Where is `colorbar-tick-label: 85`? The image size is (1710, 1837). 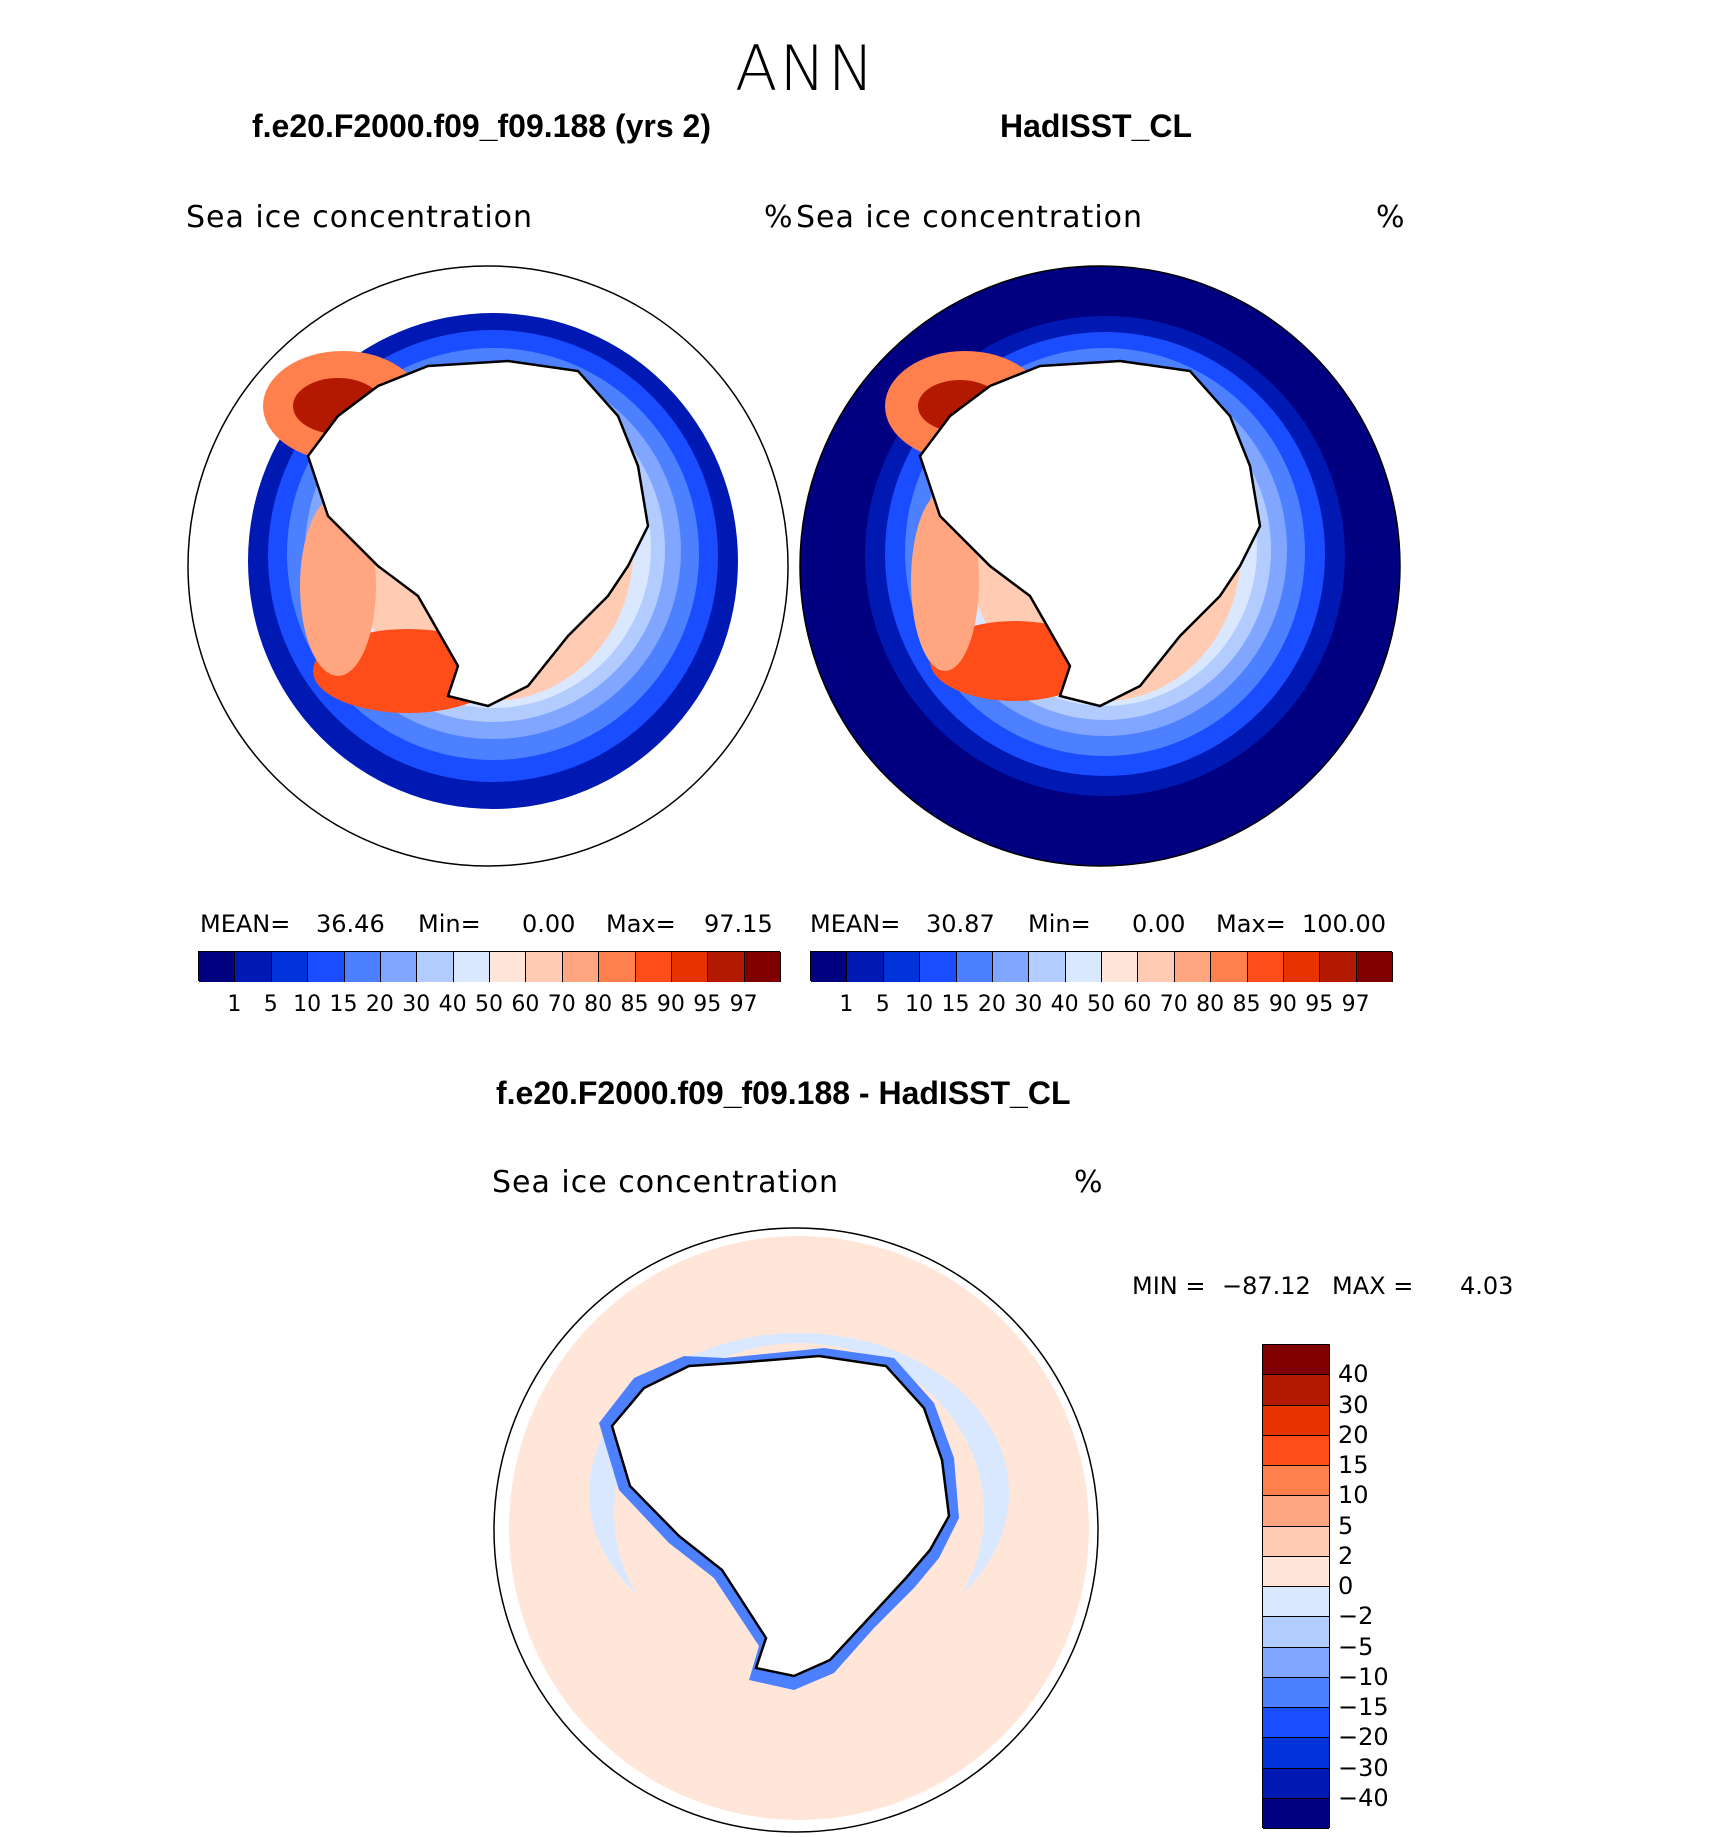 colorbar-tick-label: 85 is located at coordinates (634, 1004).